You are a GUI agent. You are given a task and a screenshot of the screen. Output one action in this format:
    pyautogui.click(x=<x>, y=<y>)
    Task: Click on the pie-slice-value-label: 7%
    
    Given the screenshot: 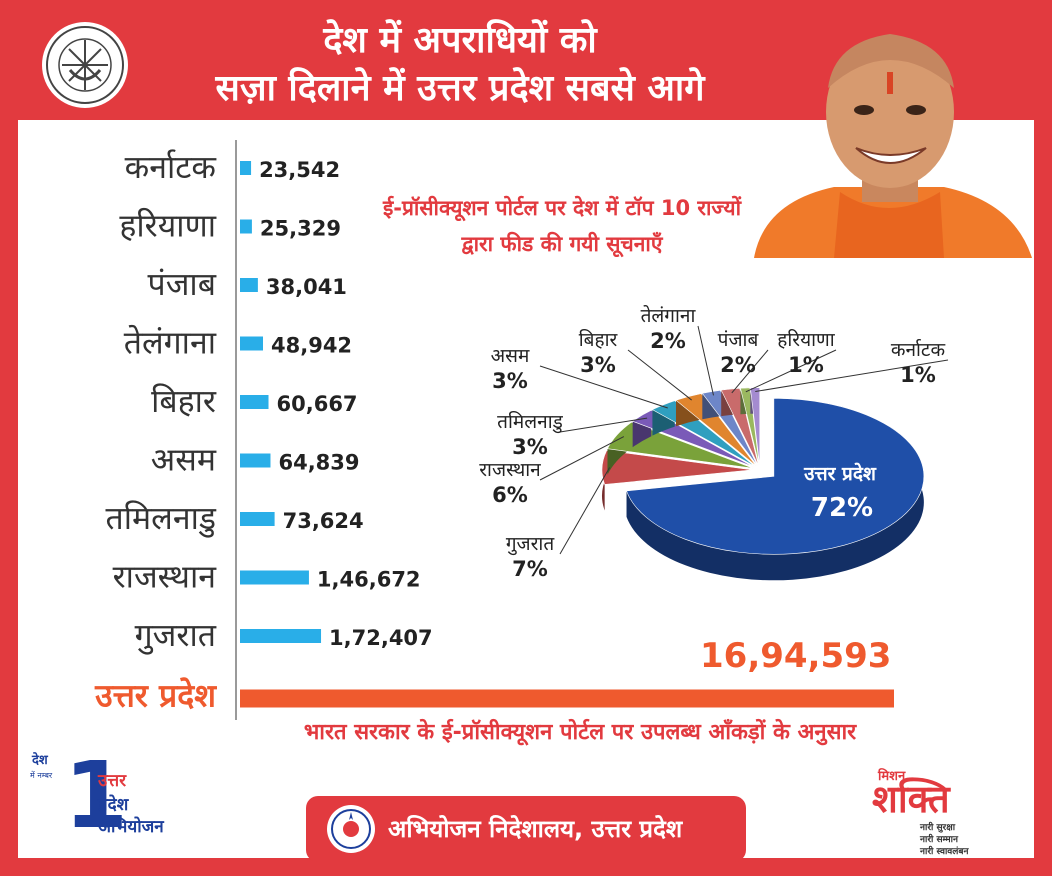 What is the action you would take?
    pyautogui.click(x=530, y=569)
    